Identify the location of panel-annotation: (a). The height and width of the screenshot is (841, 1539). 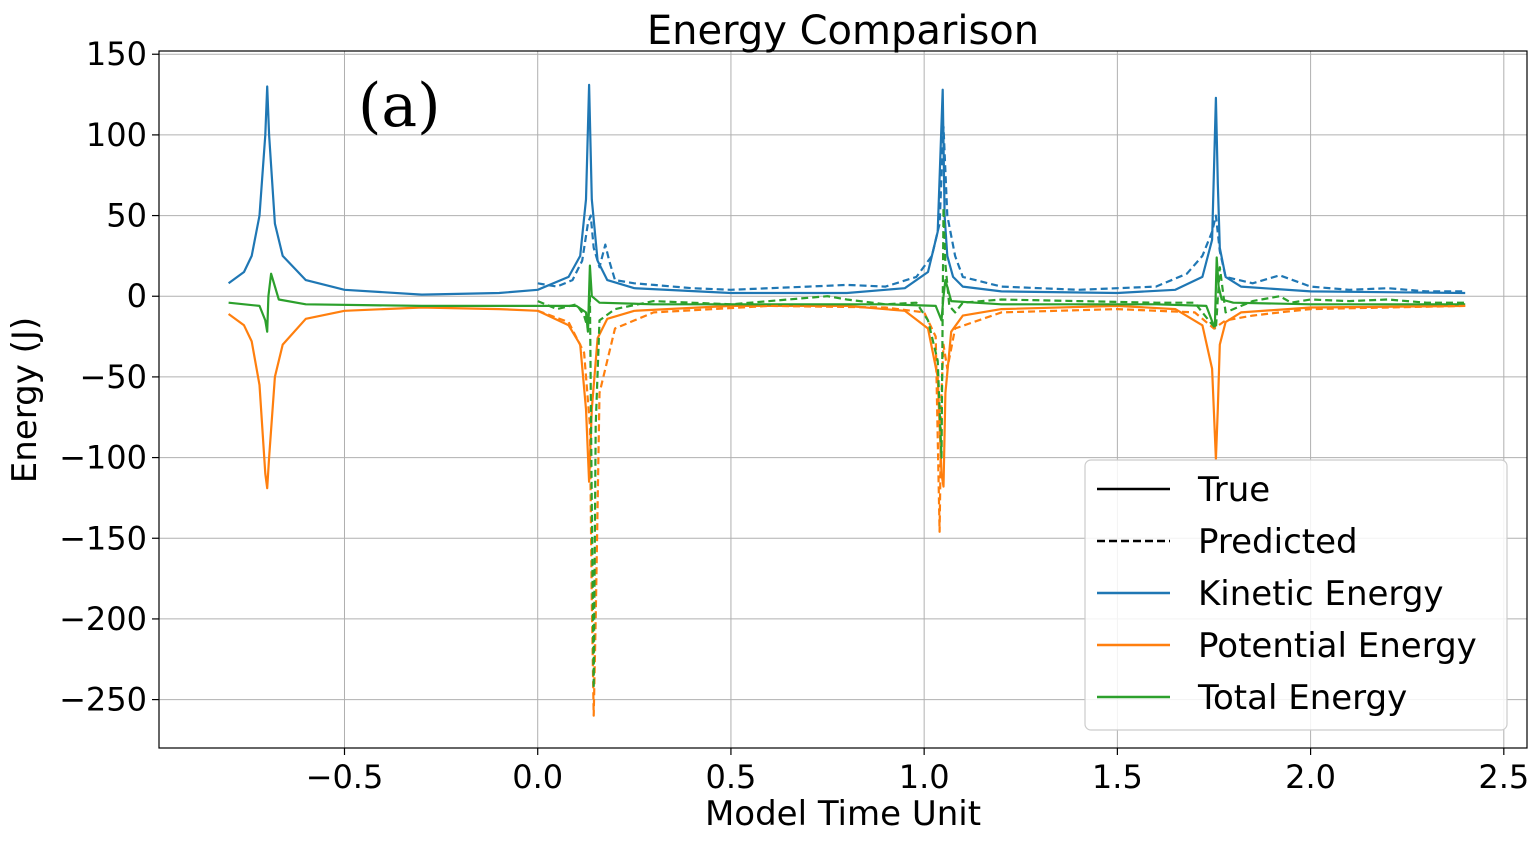
(399, 106).